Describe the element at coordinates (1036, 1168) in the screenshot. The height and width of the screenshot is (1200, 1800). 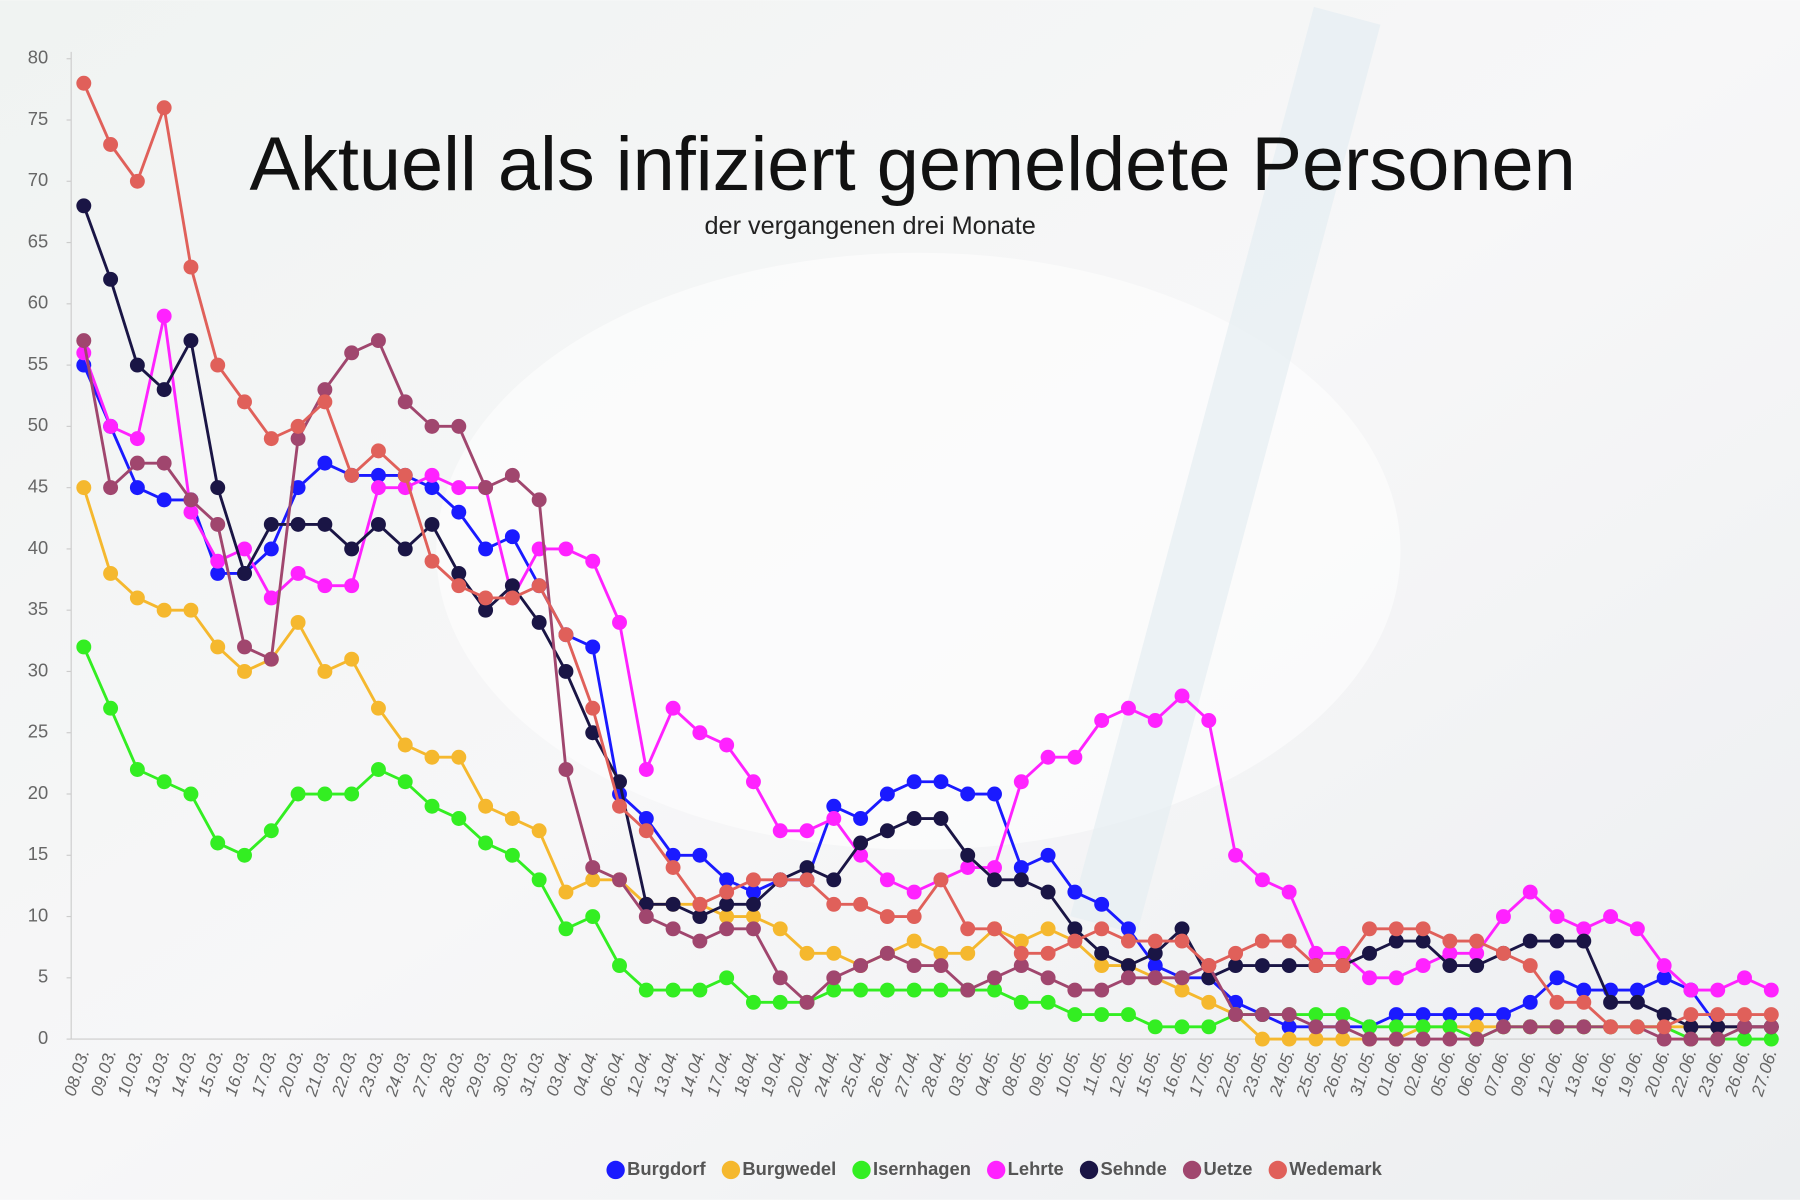
I see `legend-label: Lehrte` at that location.